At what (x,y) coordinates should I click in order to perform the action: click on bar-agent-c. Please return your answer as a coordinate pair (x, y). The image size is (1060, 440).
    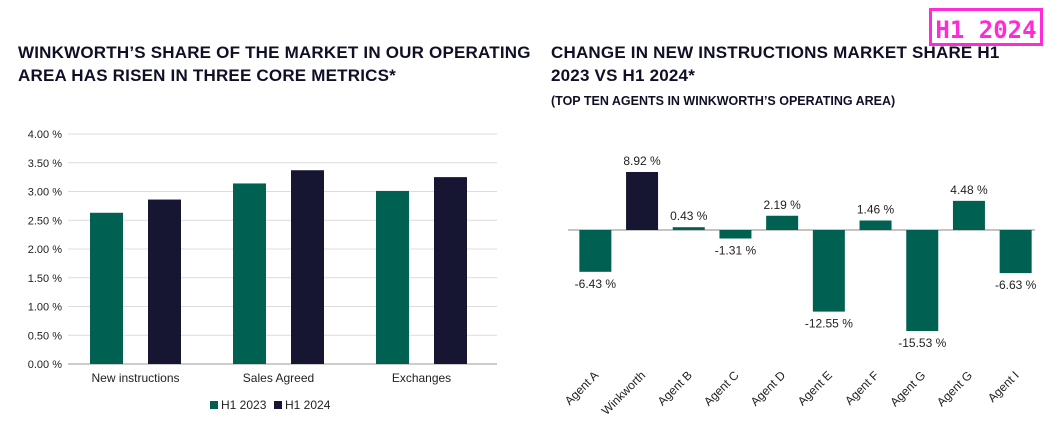
    Looking at the image, I should click on (735, 234).